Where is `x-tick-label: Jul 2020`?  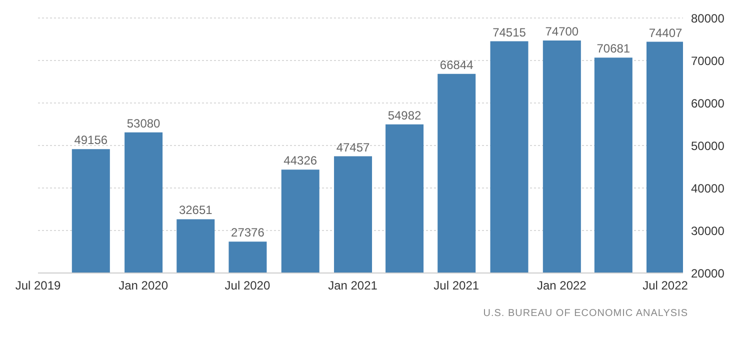
x-tick-label: Jul 2020 is located at coordinates (247, 285).